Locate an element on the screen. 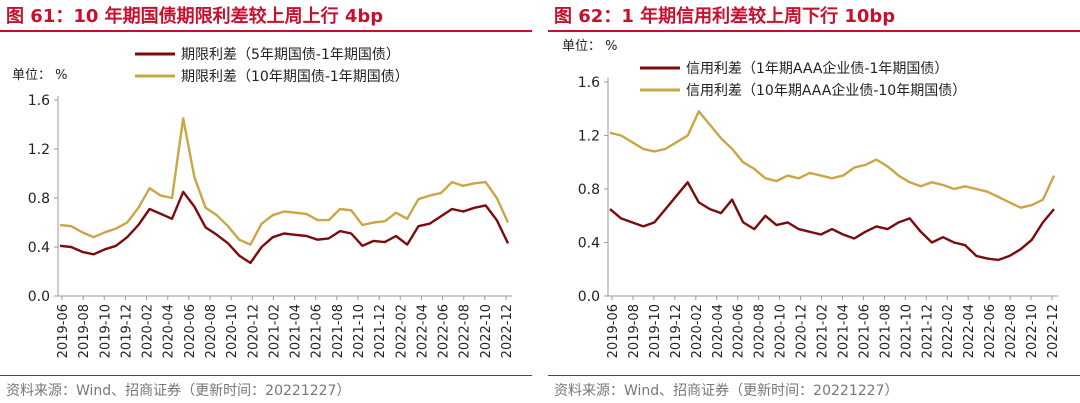 This screenshot has height=403, width=1080. chart-title: 图 61：10 年期国债期限利差较上周上行 4bp is located at coordinates (195, 16).